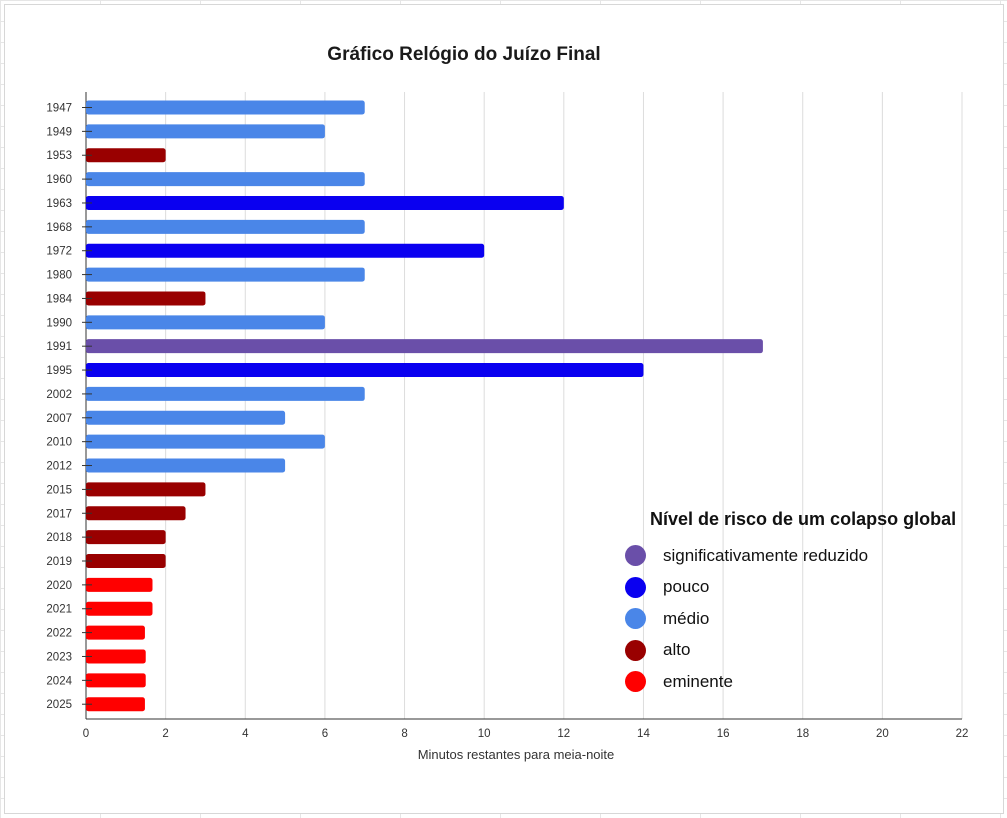 This screenshot has width=1007, height=818. I want to click on bar-2021, so click(119, 608).